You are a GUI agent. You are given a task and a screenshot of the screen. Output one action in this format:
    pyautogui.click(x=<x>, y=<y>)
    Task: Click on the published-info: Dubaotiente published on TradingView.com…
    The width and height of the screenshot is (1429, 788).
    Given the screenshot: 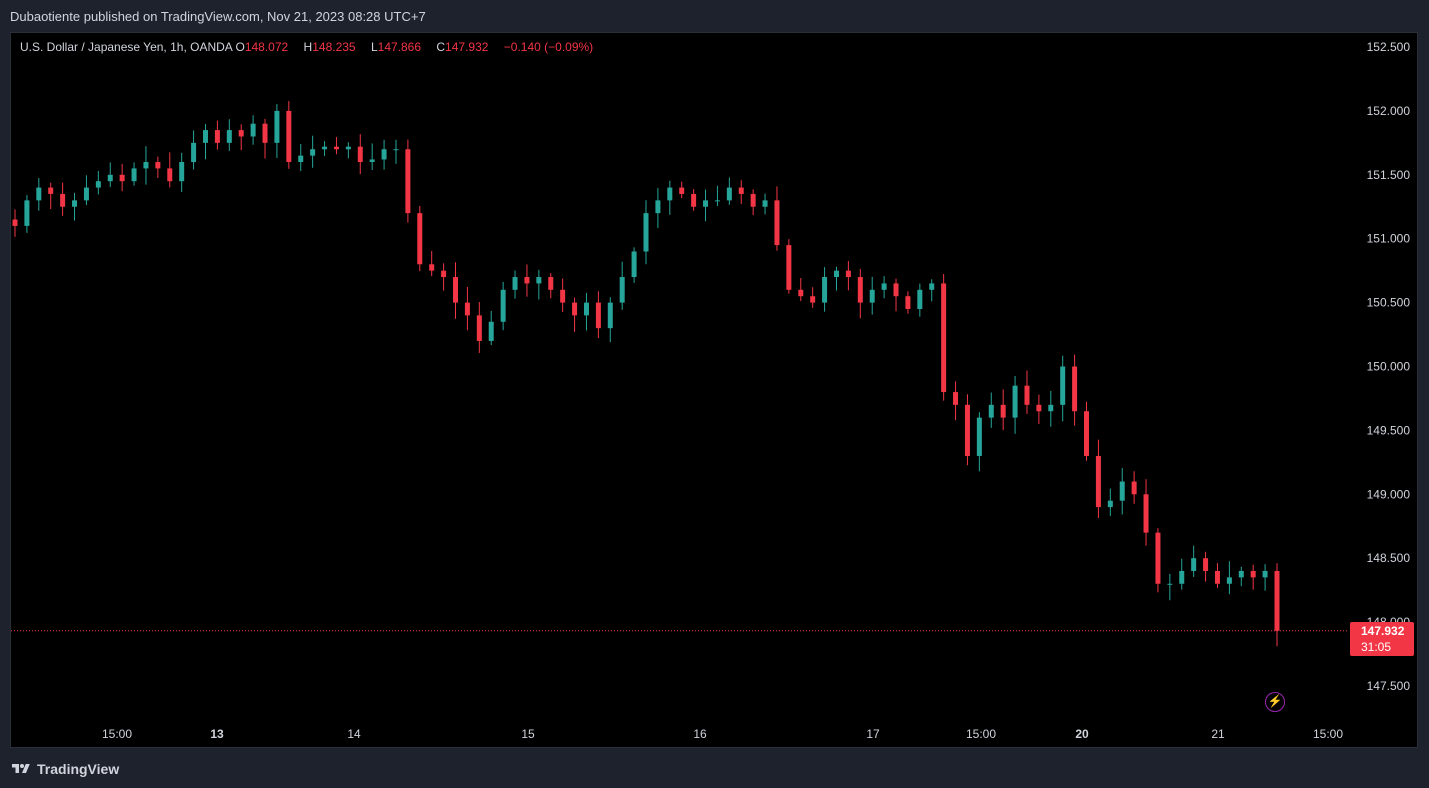 What is the action you would take?
    pyautogui.click(x=218, y=16)
    